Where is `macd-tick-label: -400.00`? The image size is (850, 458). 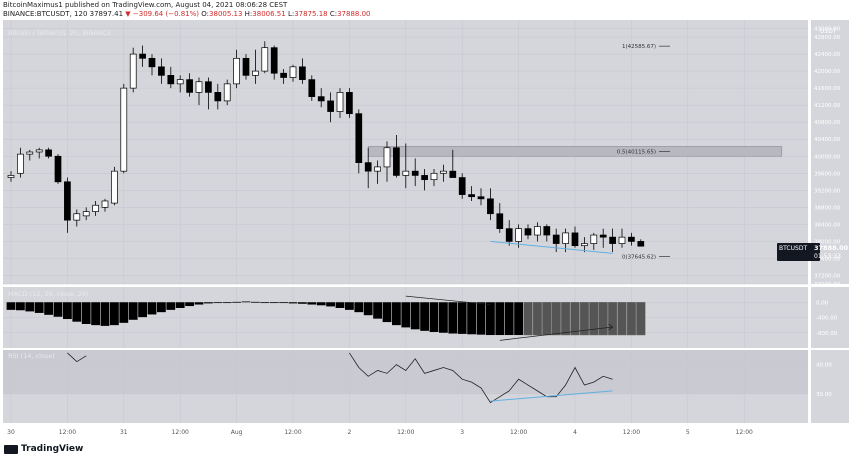 macd-tick-label: -400.00 is located at coordinates (827, 319).